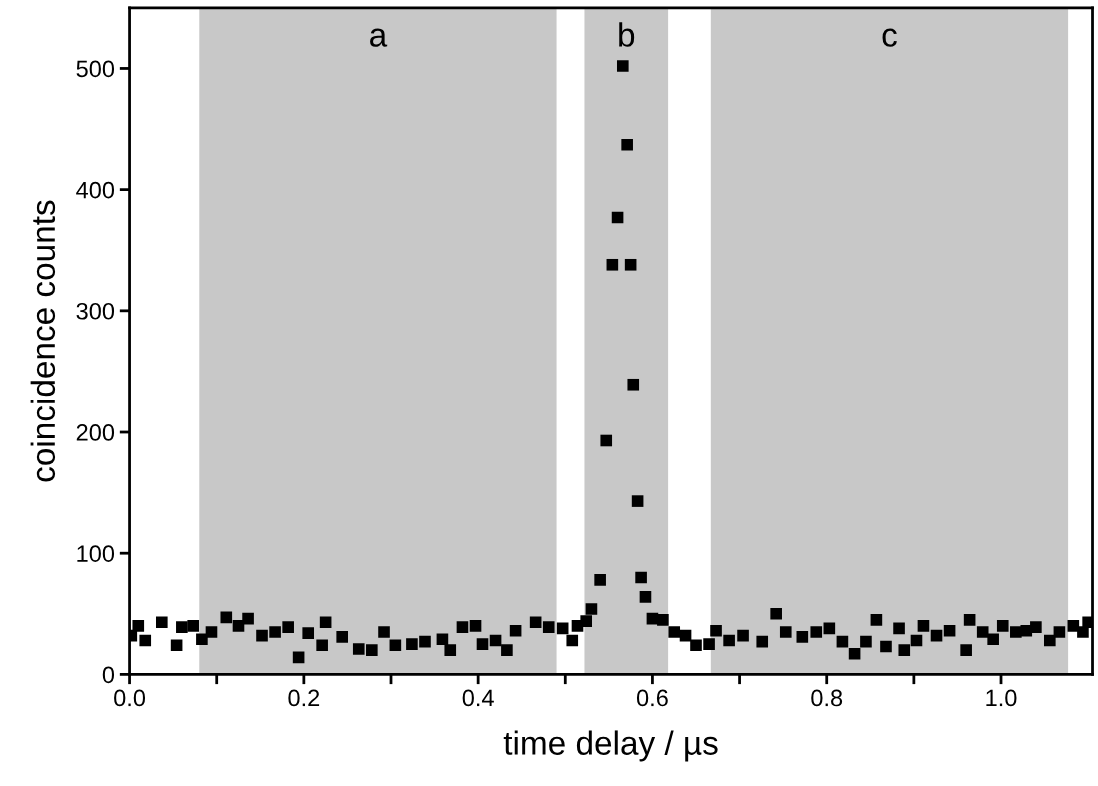  Describe the element at coordinates (95, 69) in the screenshot. I see `y-tick-label: 500` at that location.